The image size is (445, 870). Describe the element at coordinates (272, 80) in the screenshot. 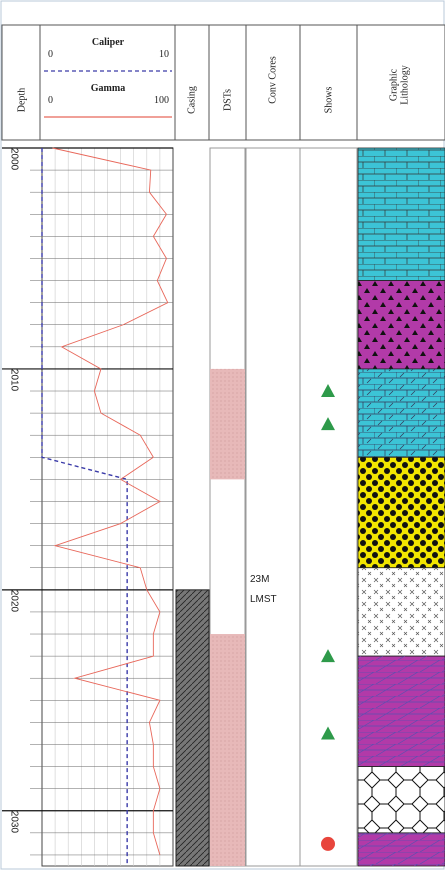

I see `cores-header: Conv Cores` at that location.